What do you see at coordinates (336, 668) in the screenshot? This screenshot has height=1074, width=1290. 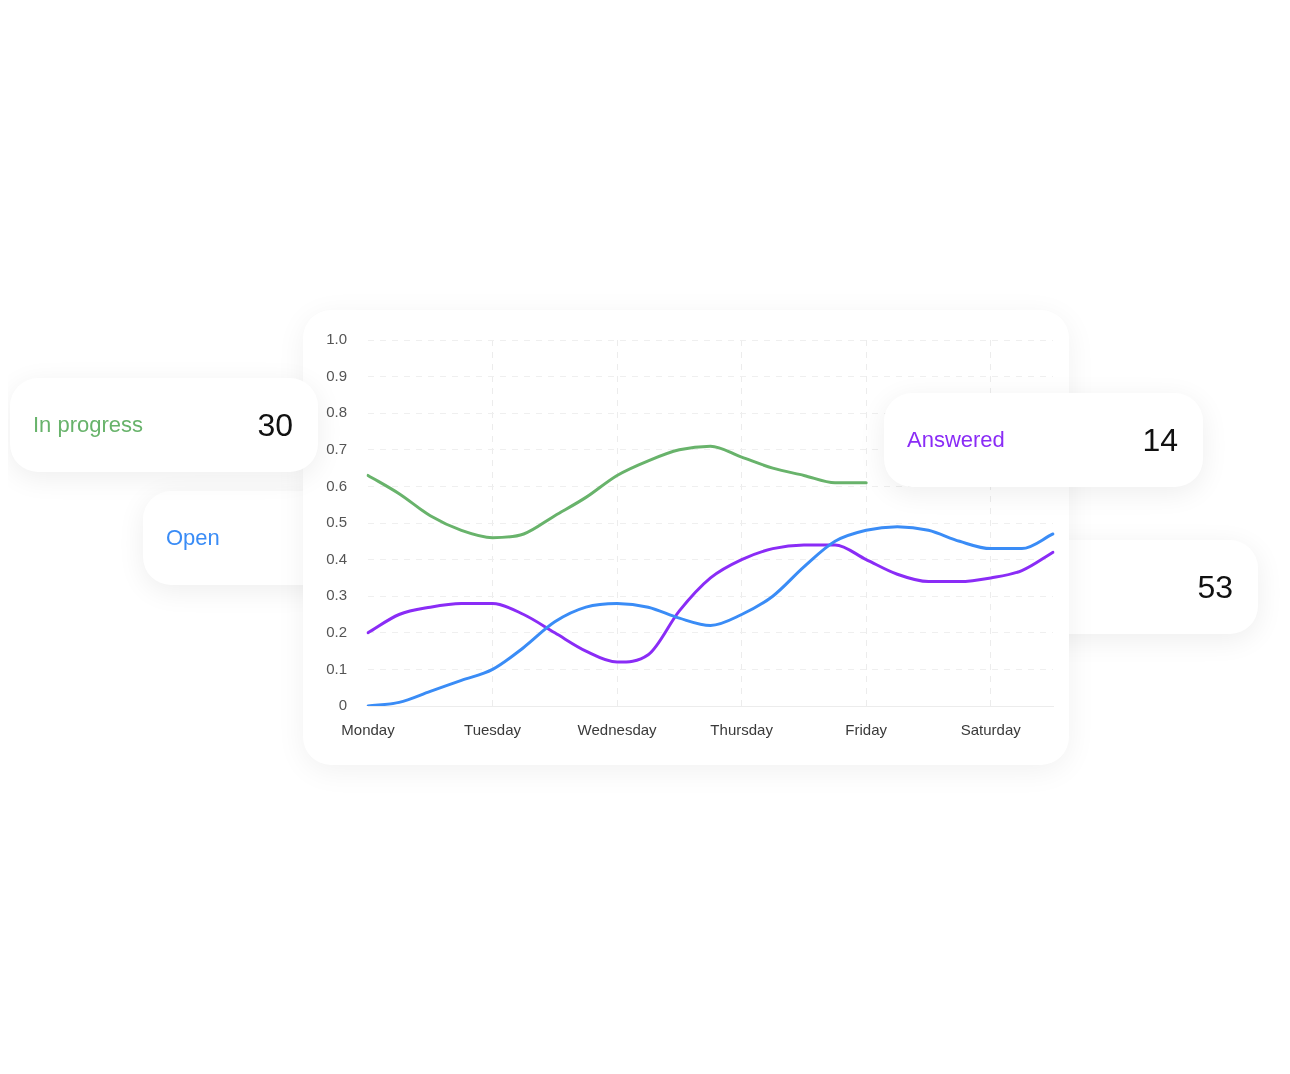 I see `y-tick-label: 0.1` at bounding box center [336, 668].